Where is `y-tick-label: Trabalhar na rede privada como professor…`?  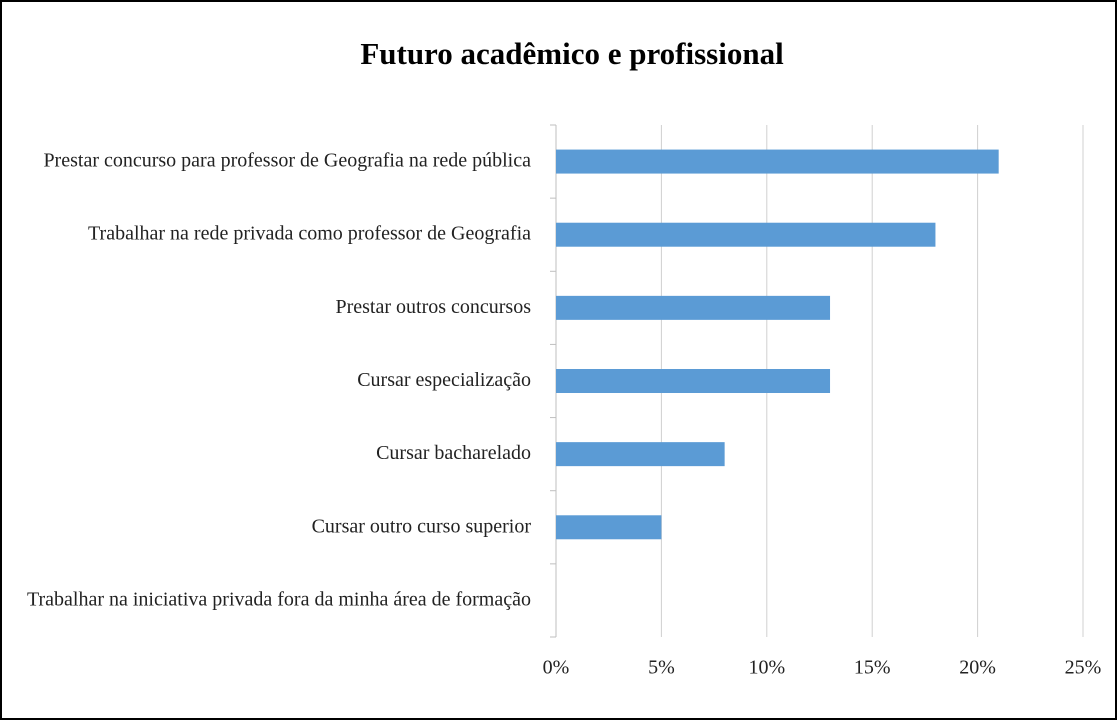
y-tick-label: Trabalhar na rede privada como professor… is located at coordinates (309, 233).